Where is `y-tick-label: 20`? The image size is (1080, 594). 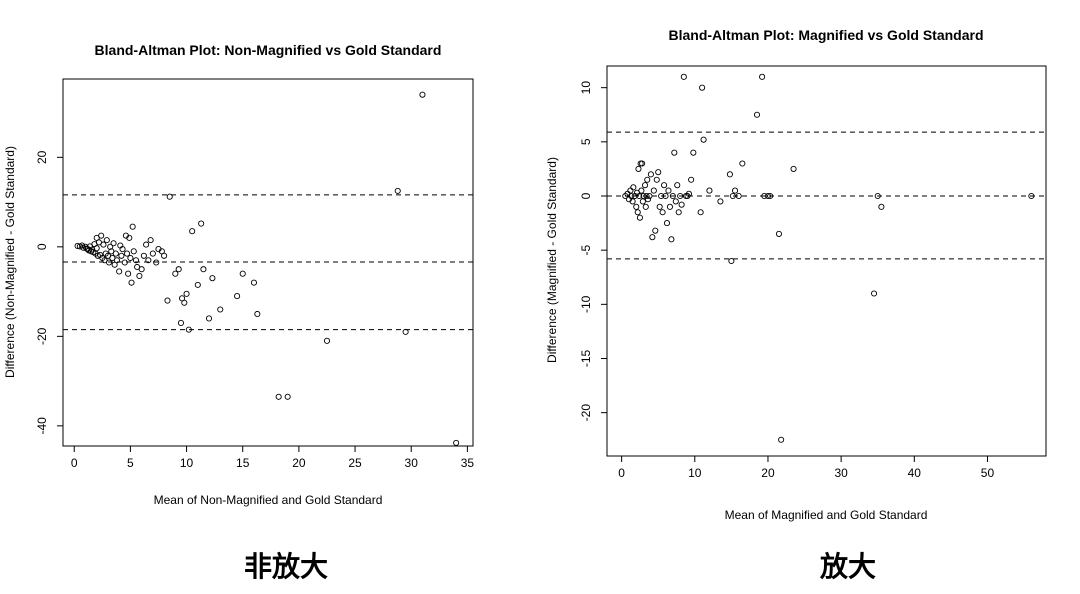
y-tick-label: 20 is located at coordinates (42, 157).